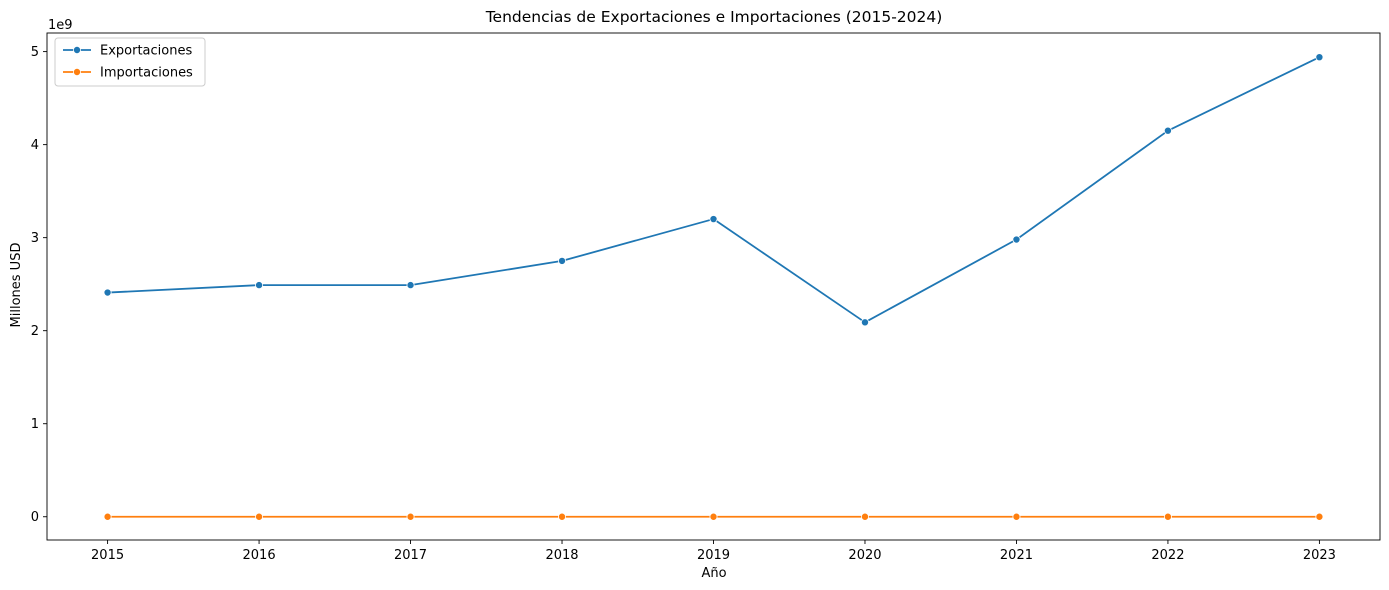 Image resolution: width=1389 pixels, height=590 pixels. Describe the element at coordinates (77, 72) in the screenshot. I see `legend-marker-importaciones` at that location.